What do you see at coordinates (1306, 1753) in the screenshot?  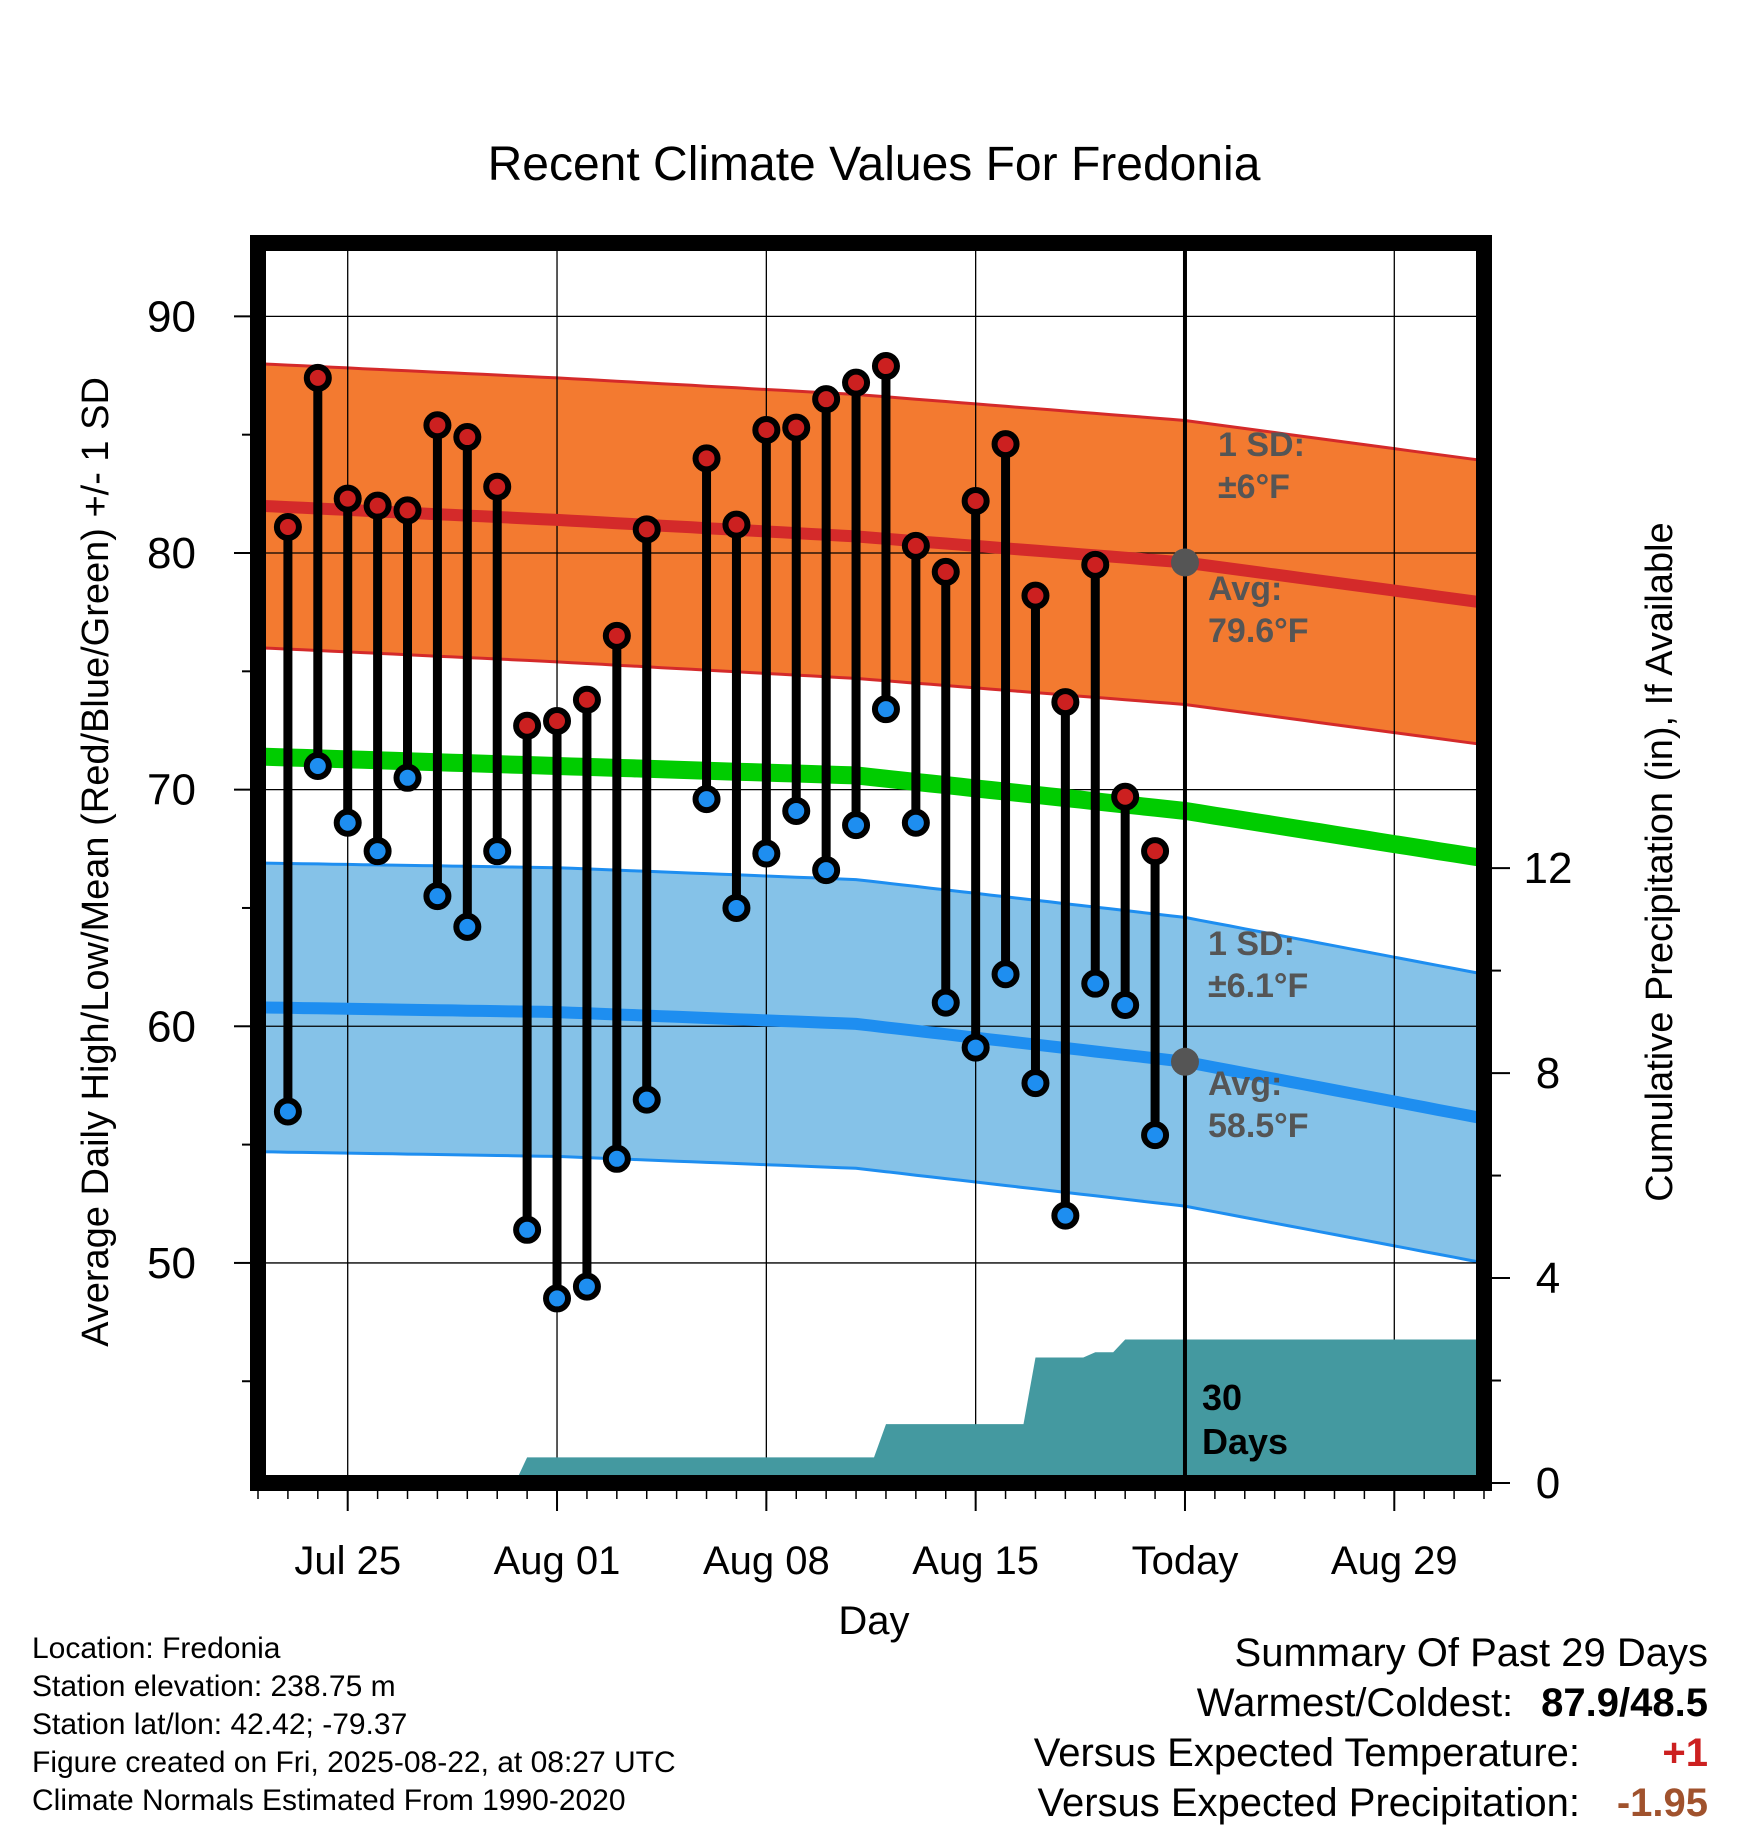 I see `temp-versus-label: Versus Expected Temperature:` at bounding box center [1306, 1753].